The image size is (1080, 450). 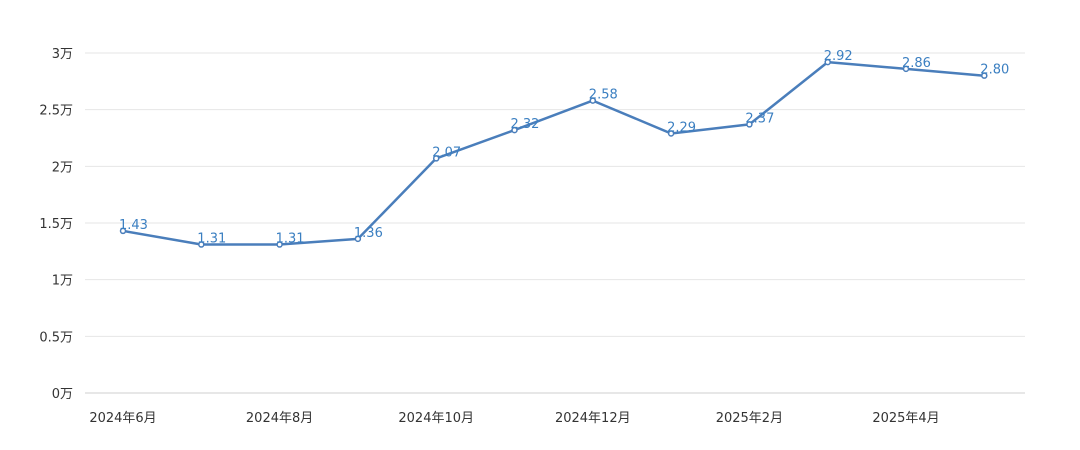 I want to click on data-label: 2.92, so click(x=838, y=56).